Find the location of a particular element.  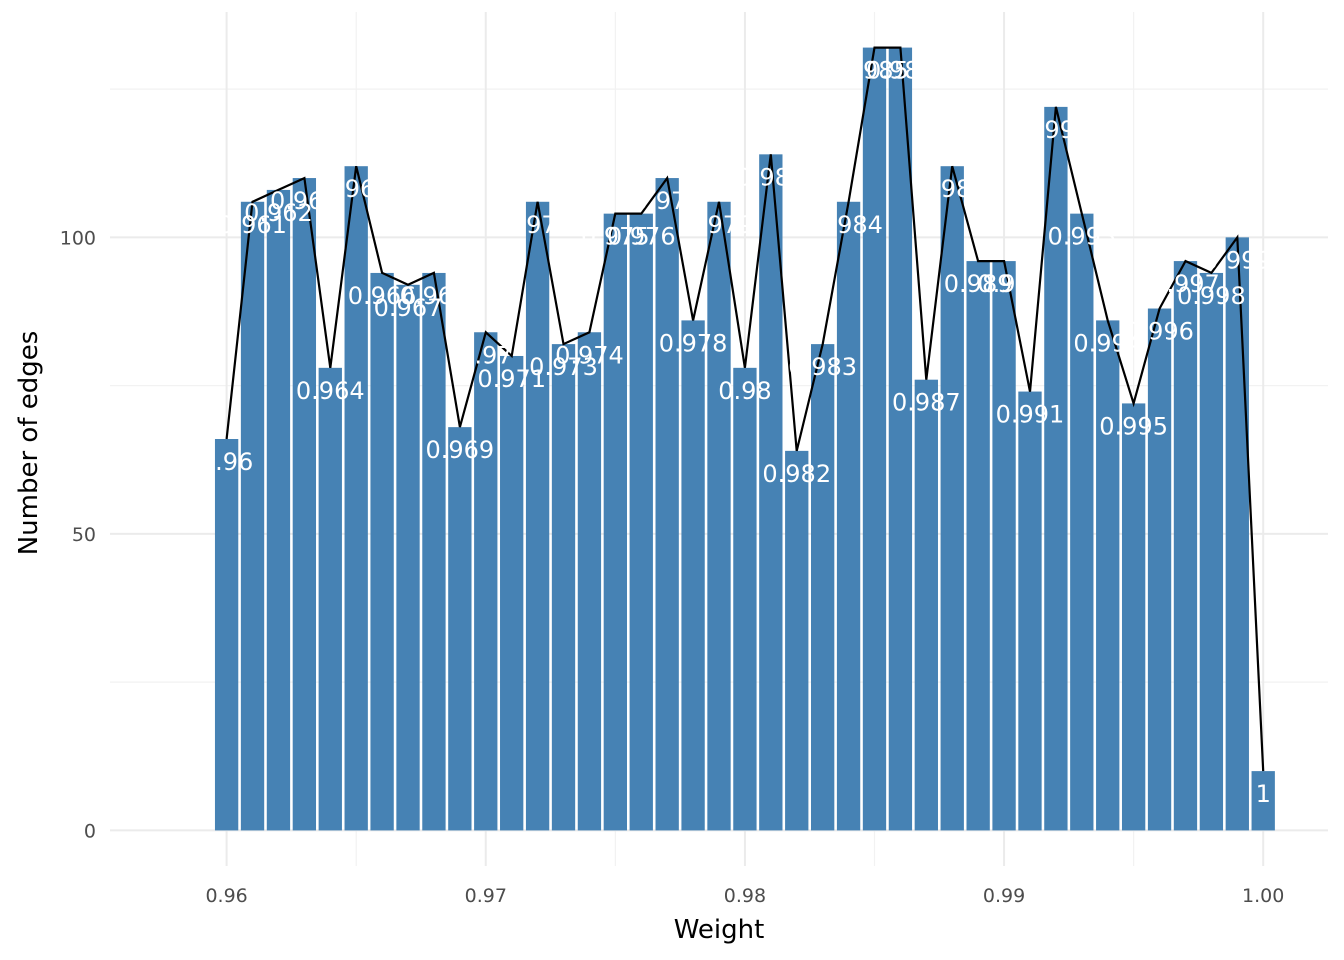

bar-label: 0.97 is located at coordinates (485, 355).